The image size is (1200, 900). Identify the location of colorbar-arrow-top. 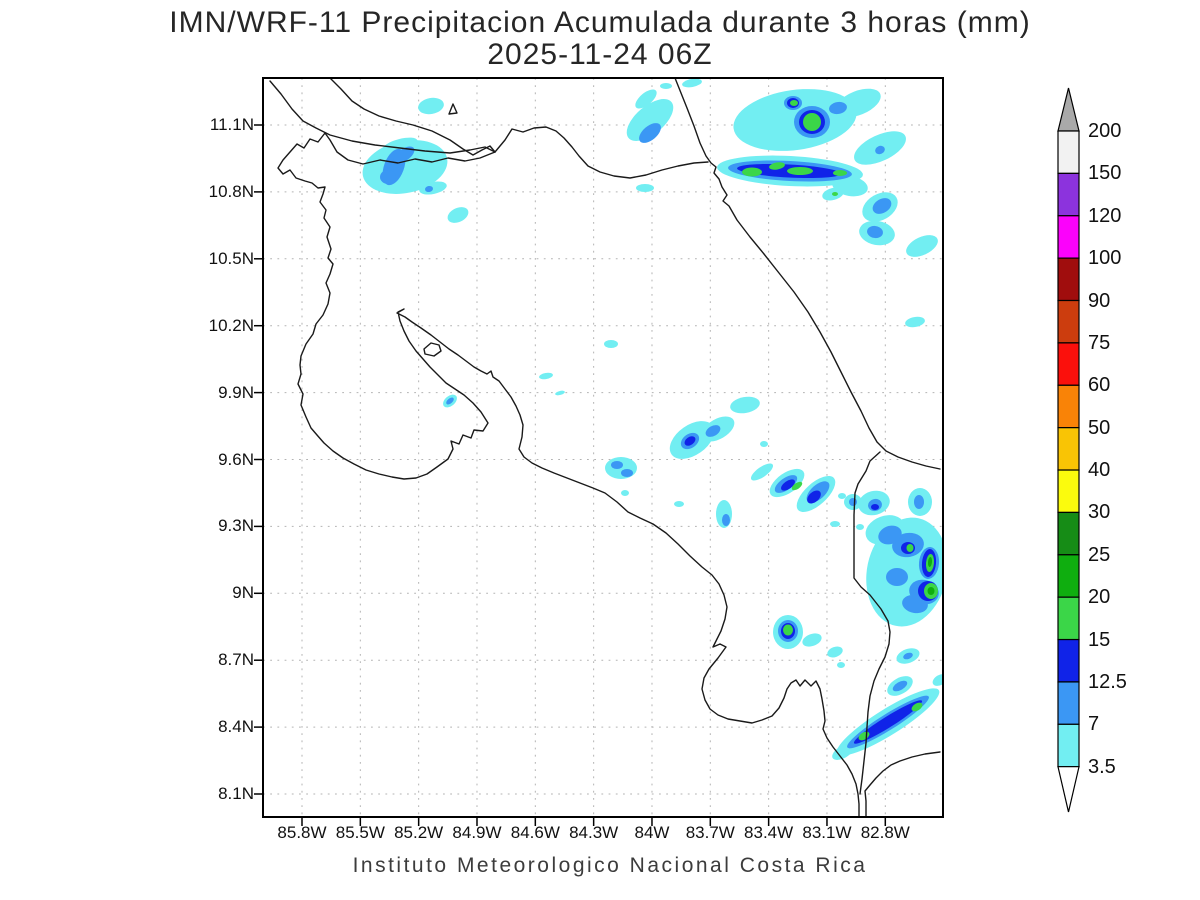
(1068, 109).